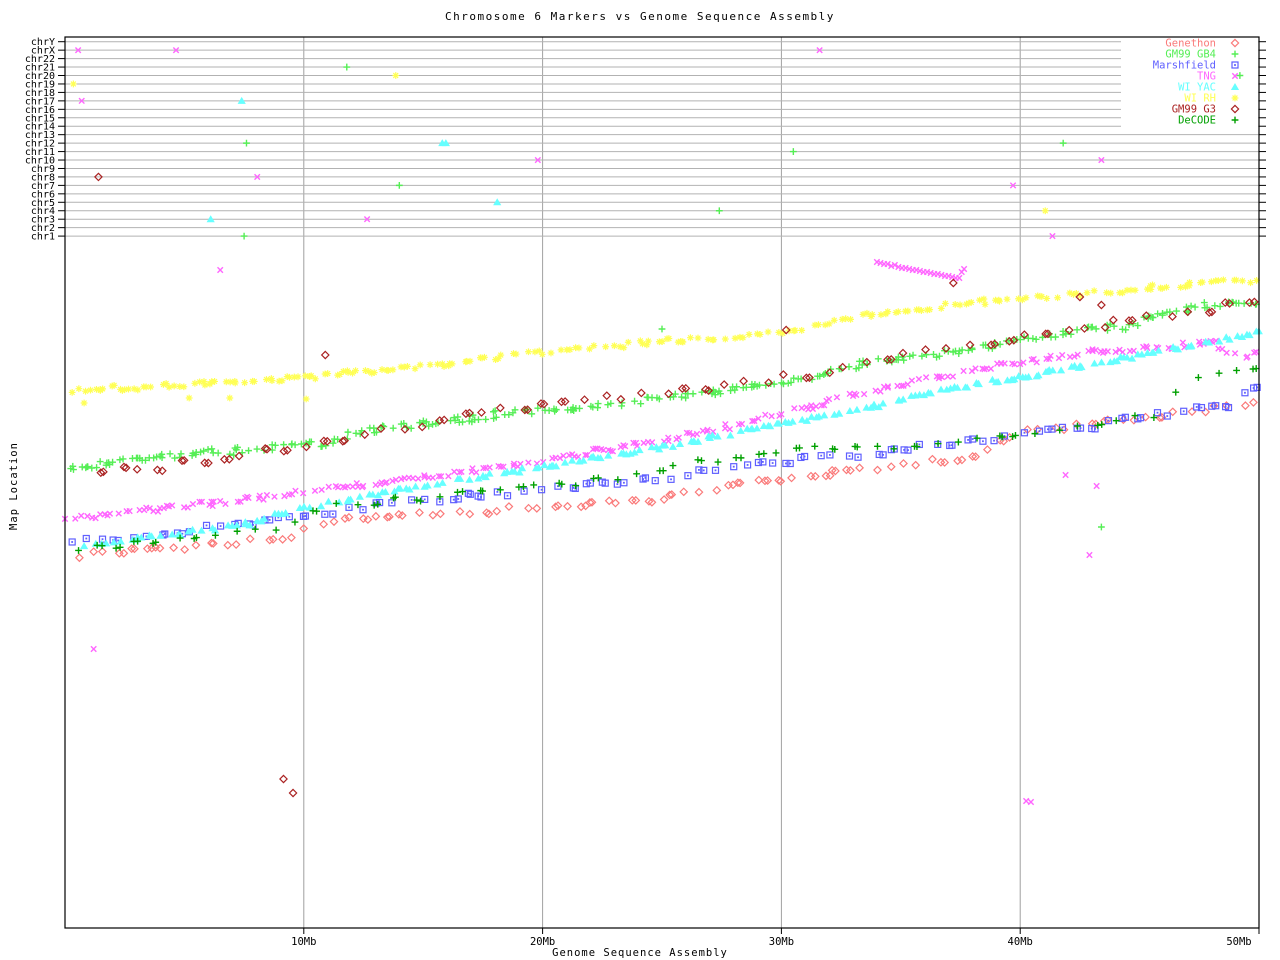 The image size is (1280, 960). I want to click on chromosome-label: chr15, so click(40, 118).